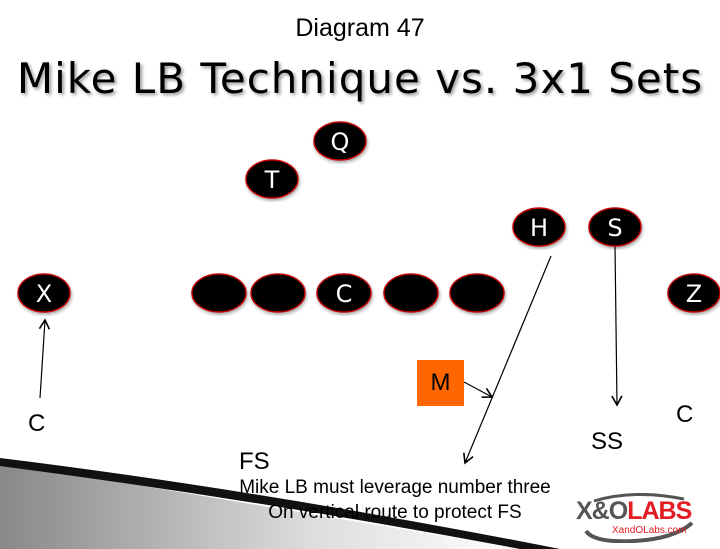  Describe the element at coordinates (649, 530) in the screenshot. I see `logo-url: XandOLabs.com` at that location.